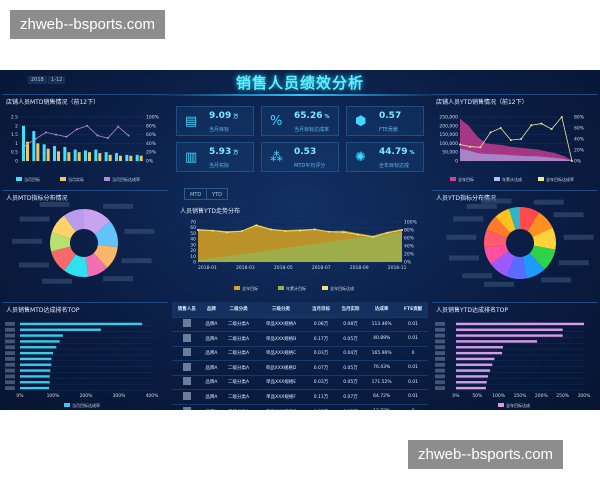  I want to click on table-cell: 0, so click(413, 406).